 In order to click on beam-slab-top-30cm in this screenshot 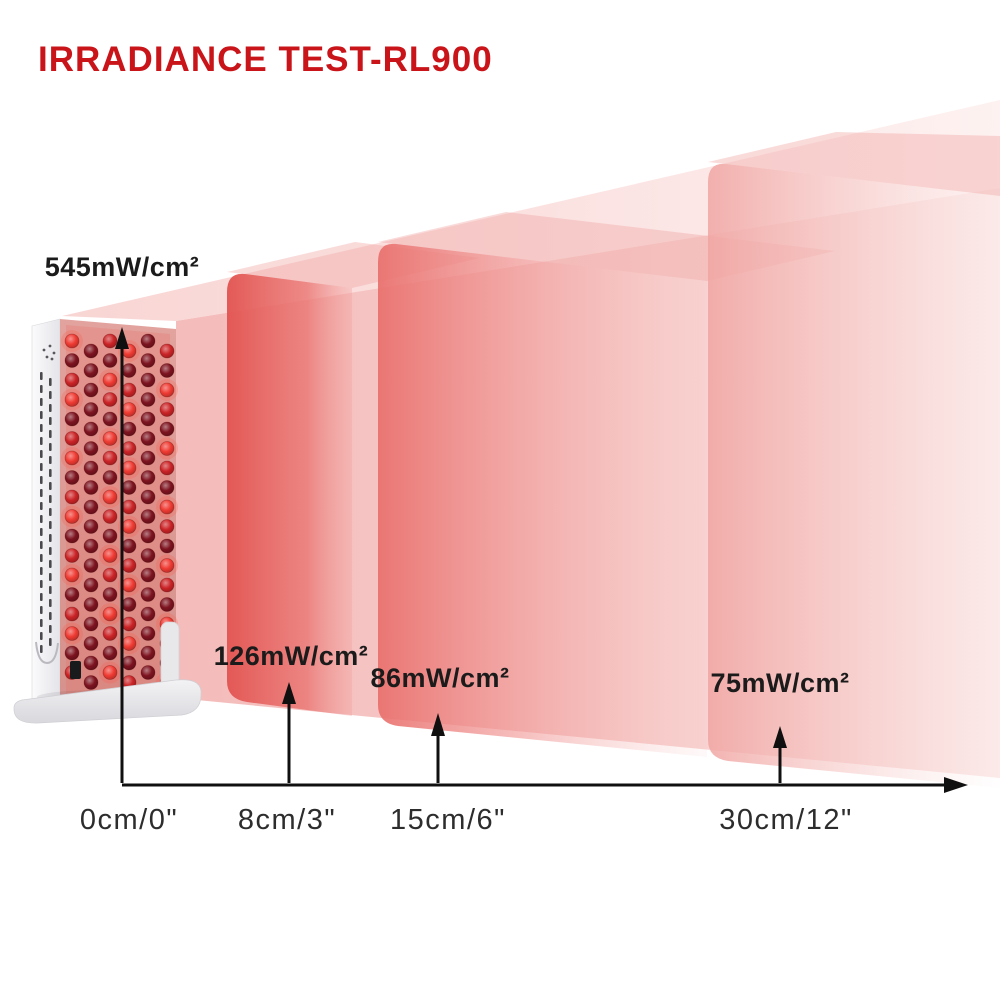, I will do `click(854, 164)`.